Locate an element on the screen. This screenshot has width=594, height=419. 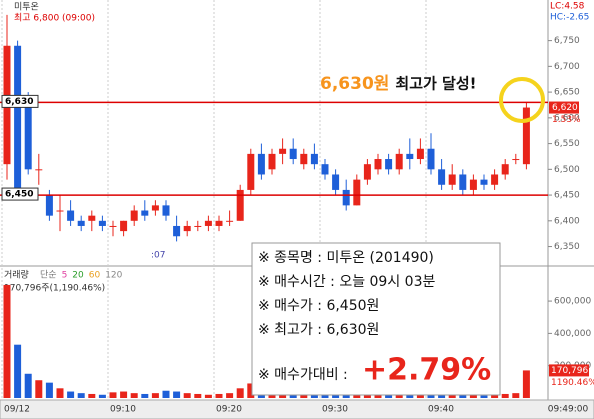
change-label: 1.53% is located at coordinates (566, 120).